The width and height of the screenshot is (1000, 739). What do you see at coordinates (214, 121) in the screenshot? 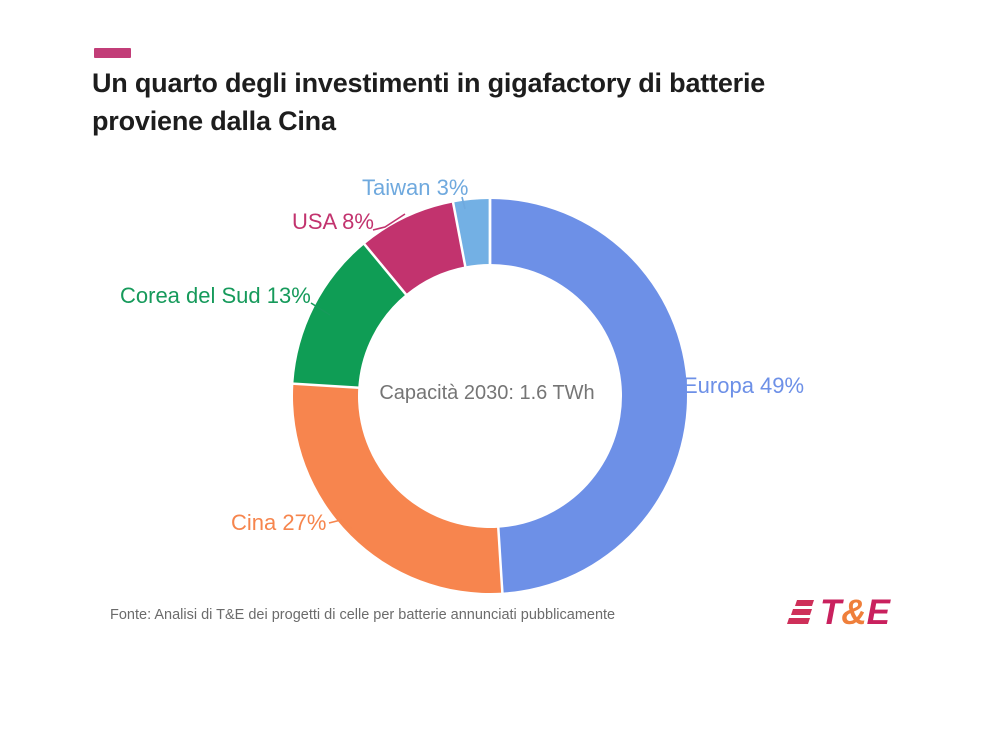
I see `page-title-line2: proviene dalla Cina` at bounding box center [214, 121].